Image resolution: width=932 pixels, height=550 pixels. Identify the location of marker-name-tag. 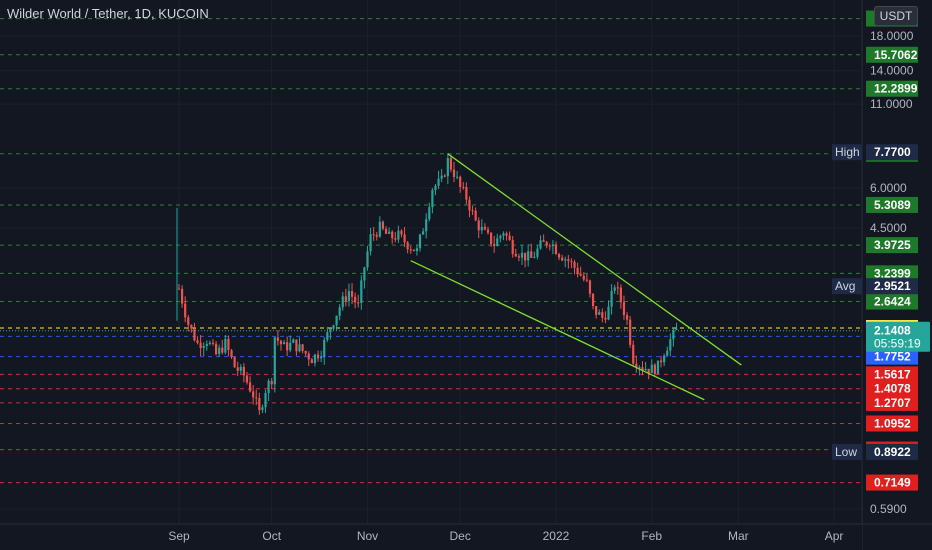
(847, 286).